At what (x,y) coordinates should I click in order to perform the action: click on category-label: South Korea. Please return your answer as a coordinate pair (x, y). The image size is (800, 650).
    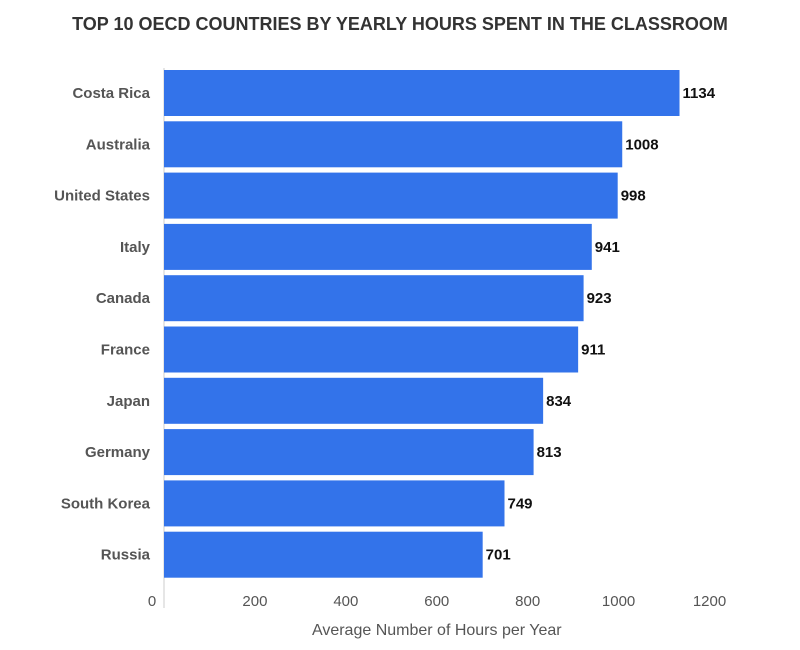
    Looking at the image, I should click on (106, 503).